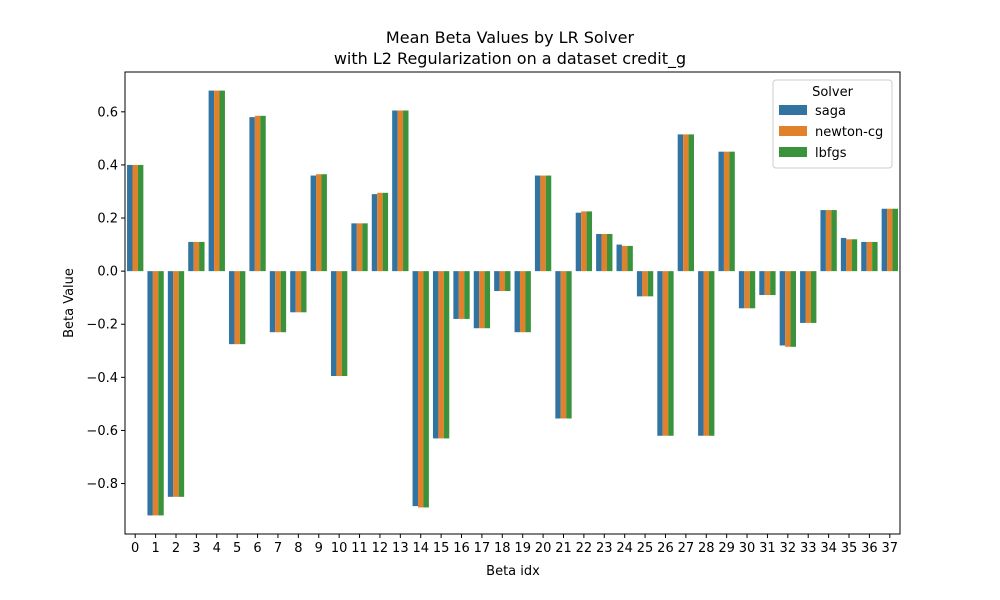 This screenshot has width=1000, height=600. Describe the element at coordinates (155, 548) in the screenshot. I see `x-tick-label: 1` at that location.